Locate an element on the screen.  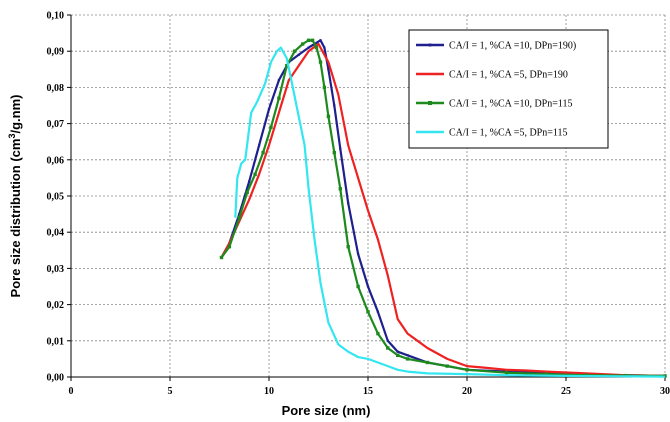
x-tick-label: 5 is located at coordinates (170, 391).